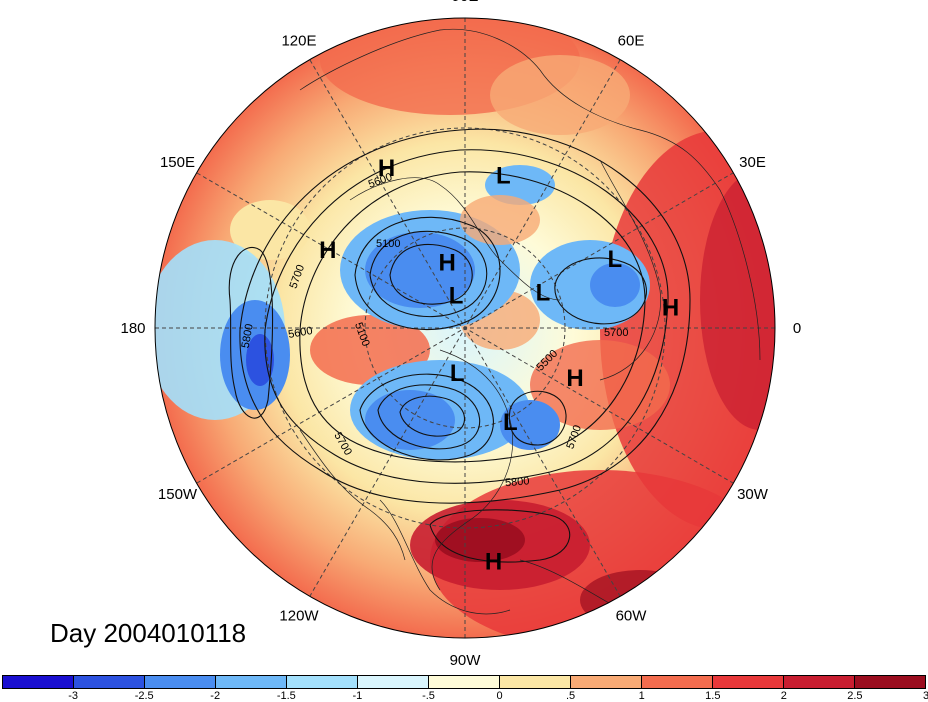 The width and height of the screenshot is (928, 702). I want to click on longitude-label: 120W, so click(299, 616).